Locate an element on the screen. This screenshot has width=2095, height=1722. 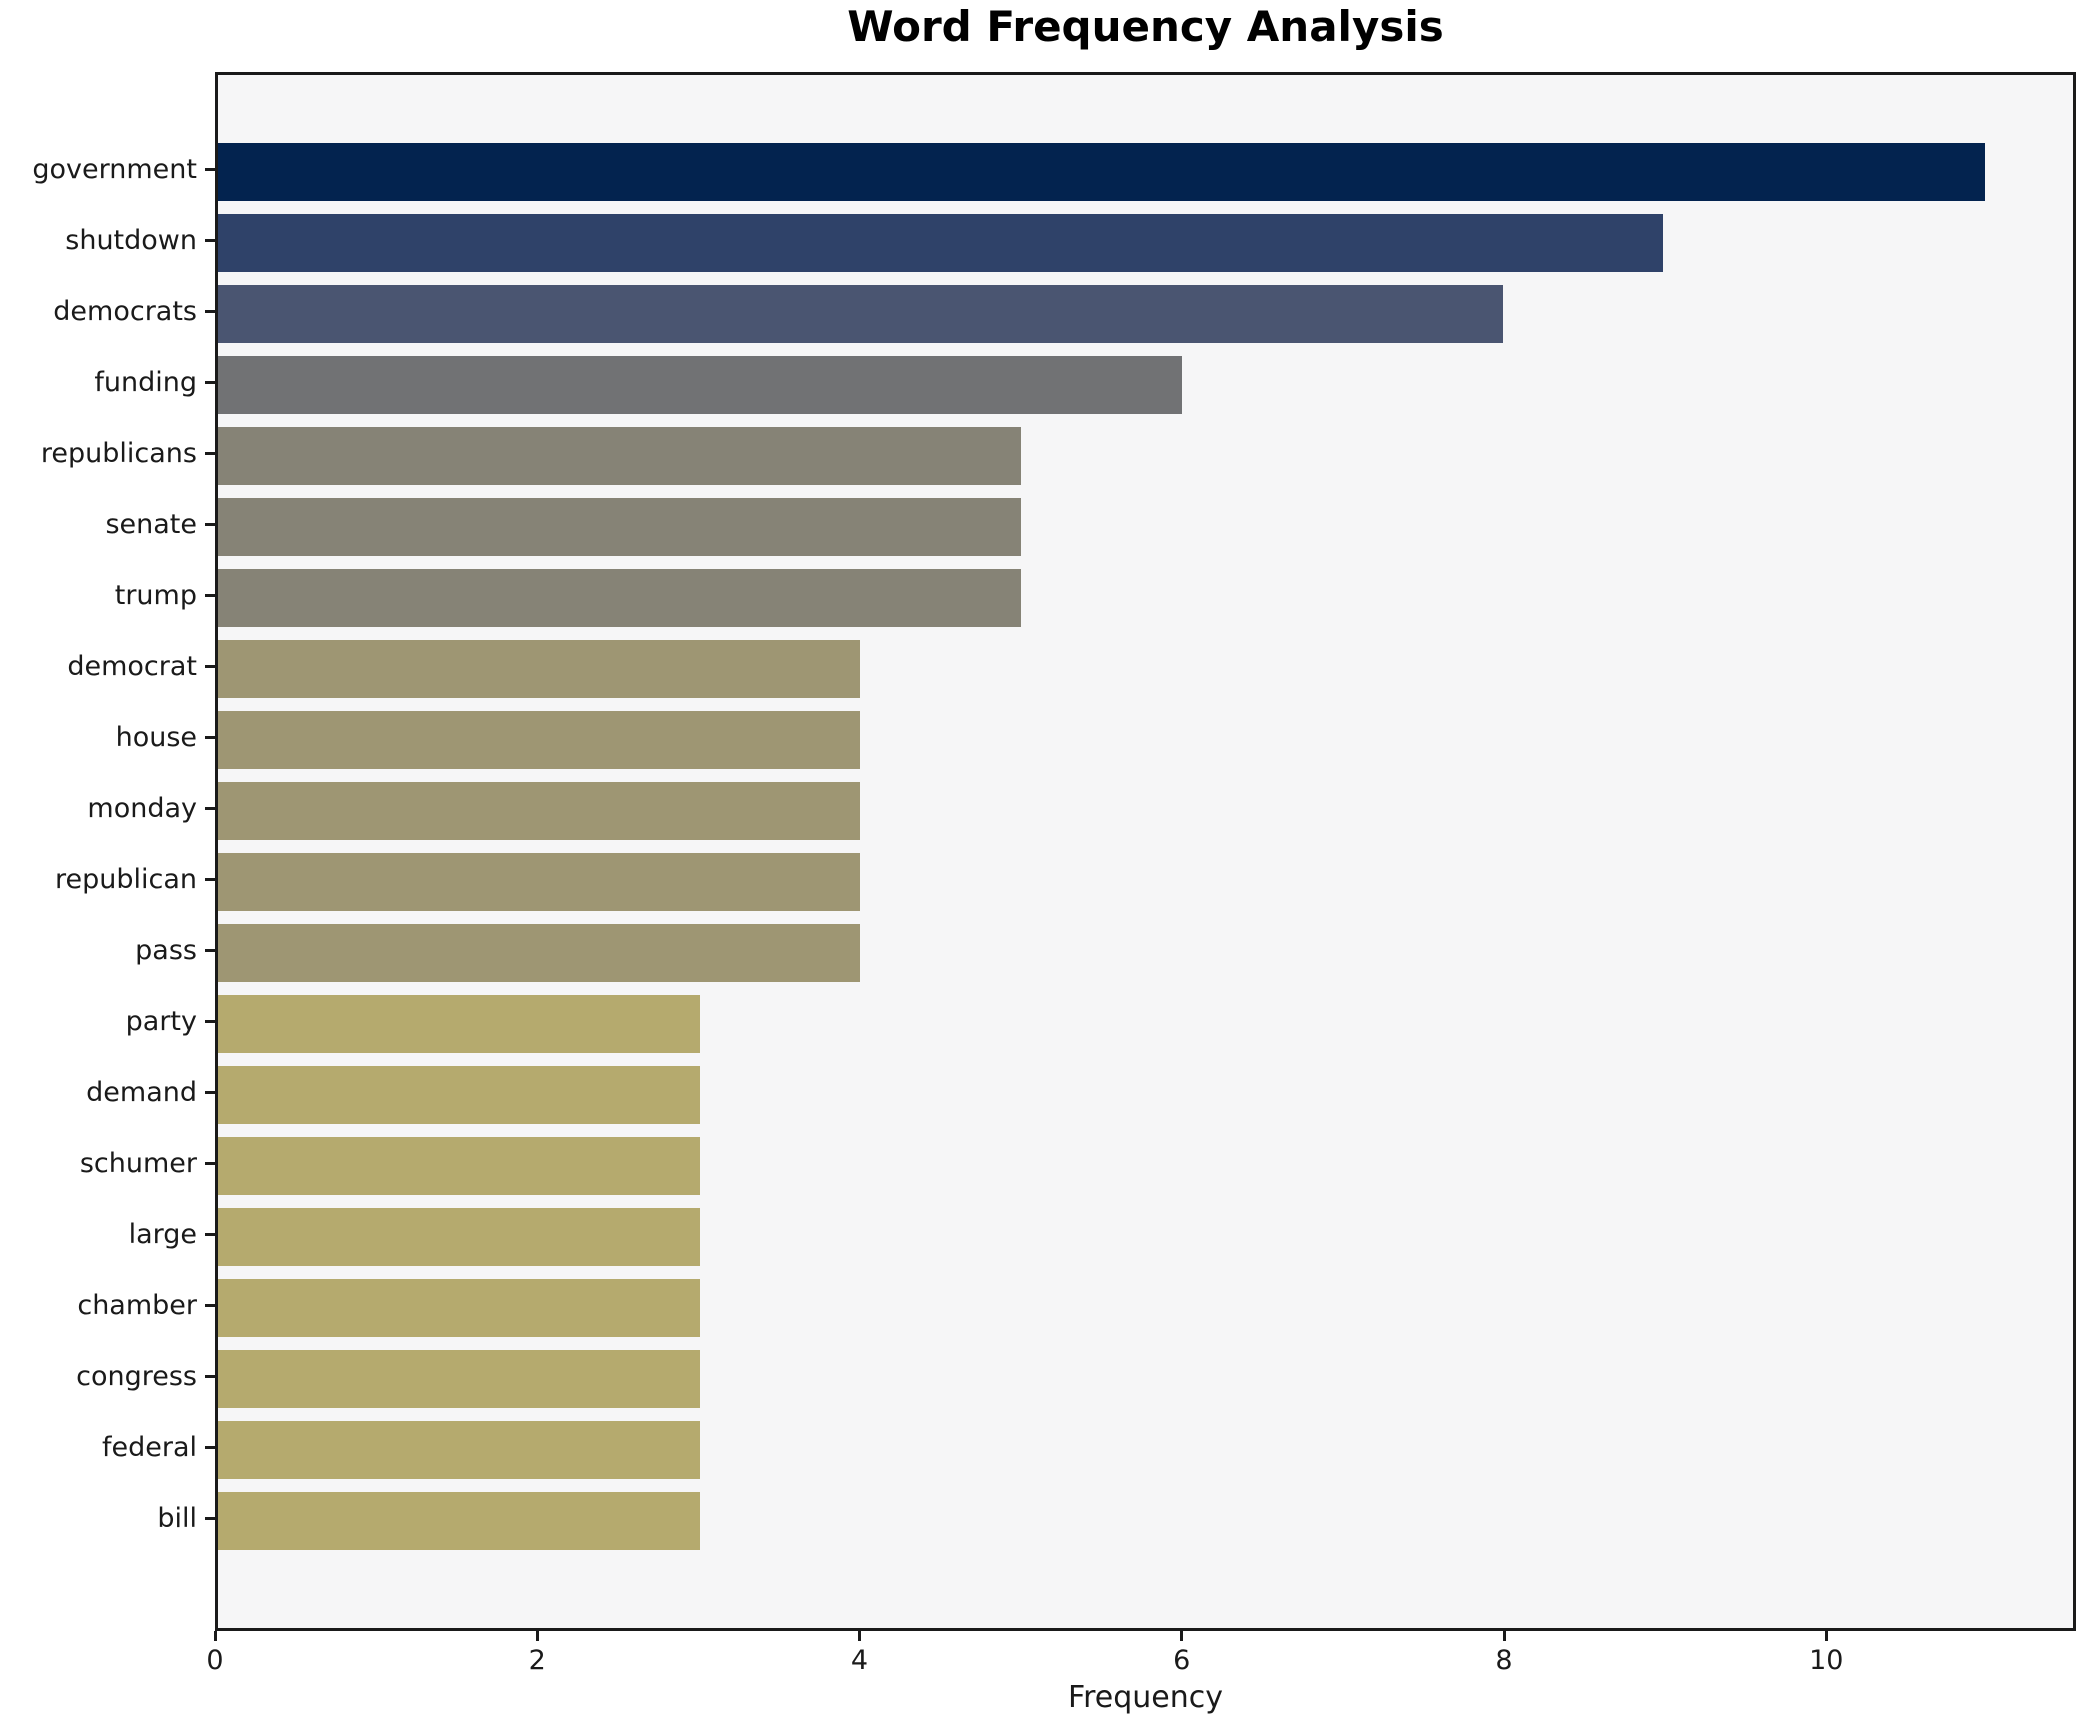
bar-senate is located at coordinates (620, 527).